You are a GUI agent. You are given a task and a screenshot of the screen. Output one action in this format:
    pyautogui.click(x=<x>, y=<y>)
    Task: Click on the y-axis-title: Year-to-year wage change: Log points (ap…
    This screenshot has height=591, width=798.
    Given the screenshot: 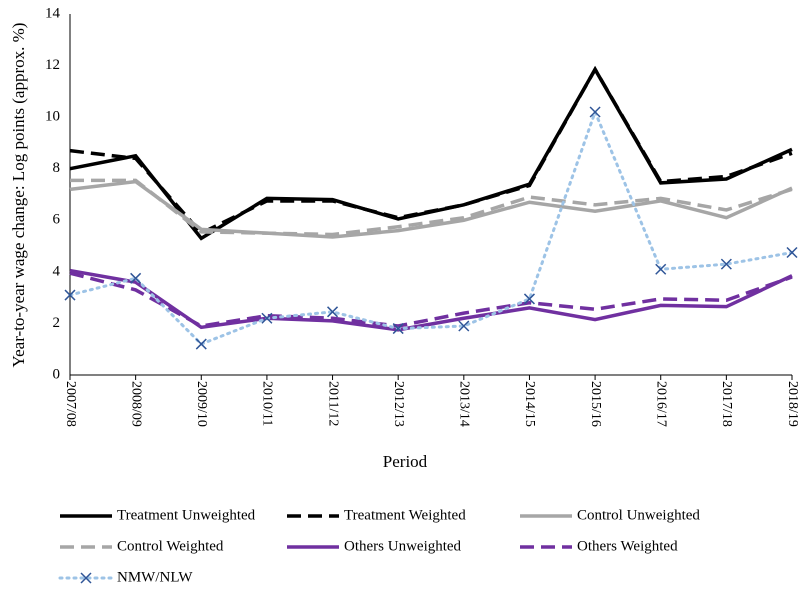 What is the action you would take?
    pyautogui.click(x=18, y=195)
    